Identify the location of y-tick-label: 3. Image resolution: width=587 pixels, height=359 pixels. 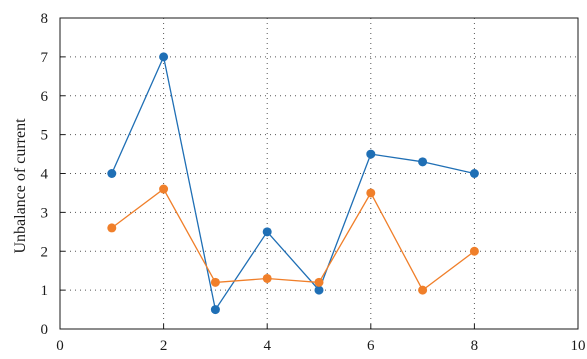
(45, 213).